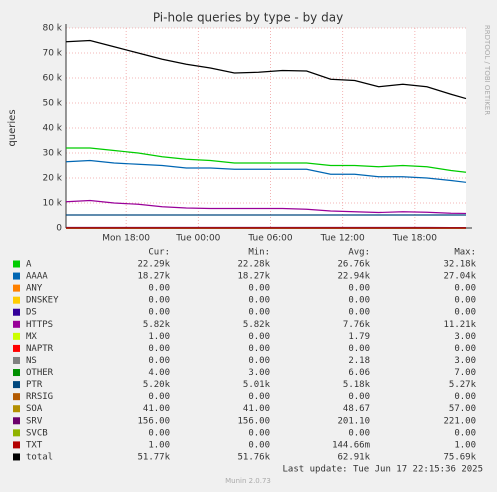 The height and width of the screenshot is (492, 497). I want to click on legend-value: 5.27k, so click(463, 385).